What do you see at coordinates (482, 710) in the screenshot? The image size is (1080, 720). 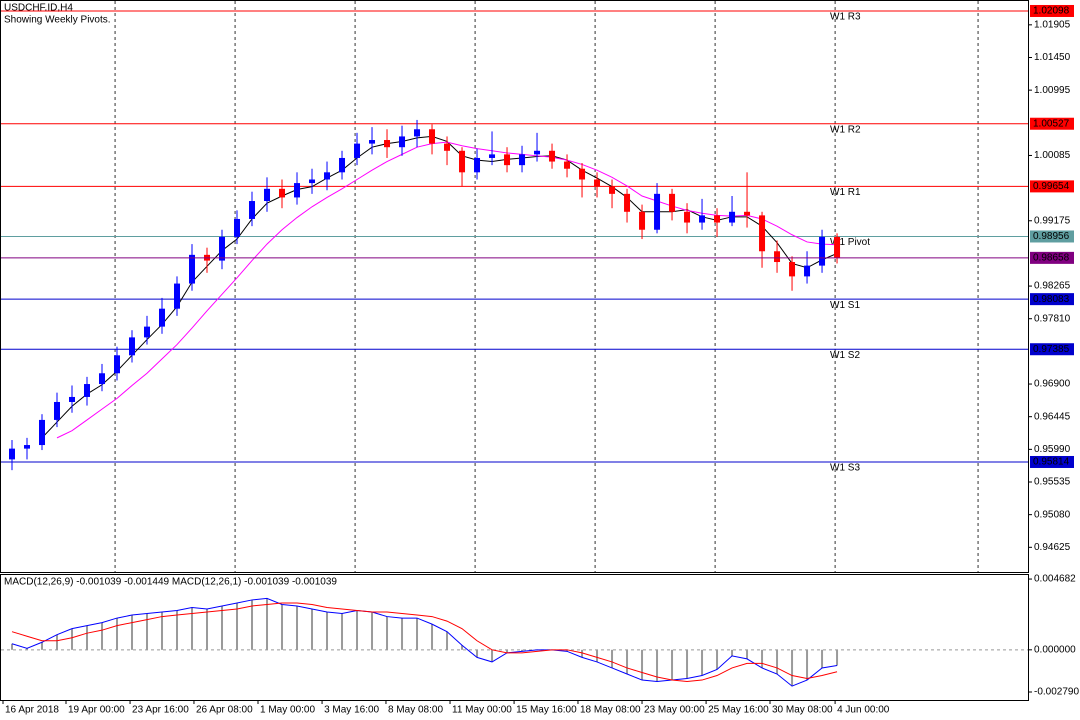 I see `x-tick-label: 11 May 00:00` at bounding box center [482, 710].